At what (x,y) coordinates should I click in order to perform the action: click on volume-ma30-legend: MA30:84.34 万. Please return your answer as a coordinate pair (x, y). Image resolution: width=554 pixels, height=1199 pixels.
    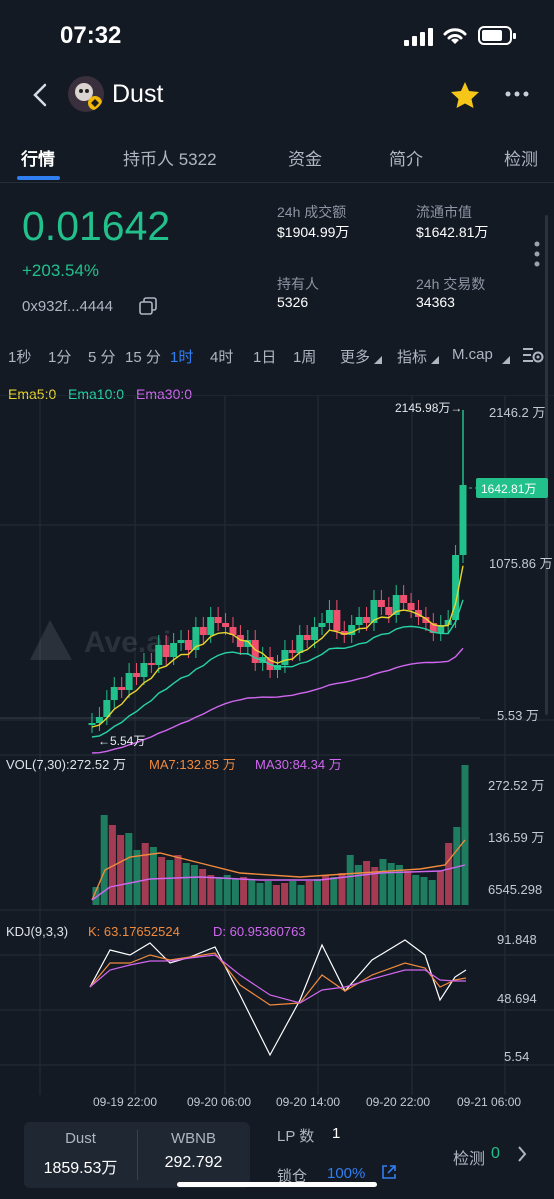
    Looking at the image, I should click on (298, 764).